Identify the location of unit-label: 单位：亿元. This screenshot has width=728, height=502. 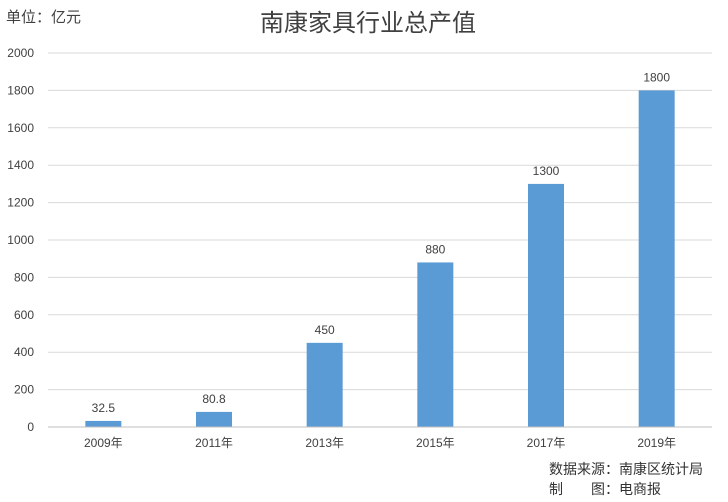
(43, 17).